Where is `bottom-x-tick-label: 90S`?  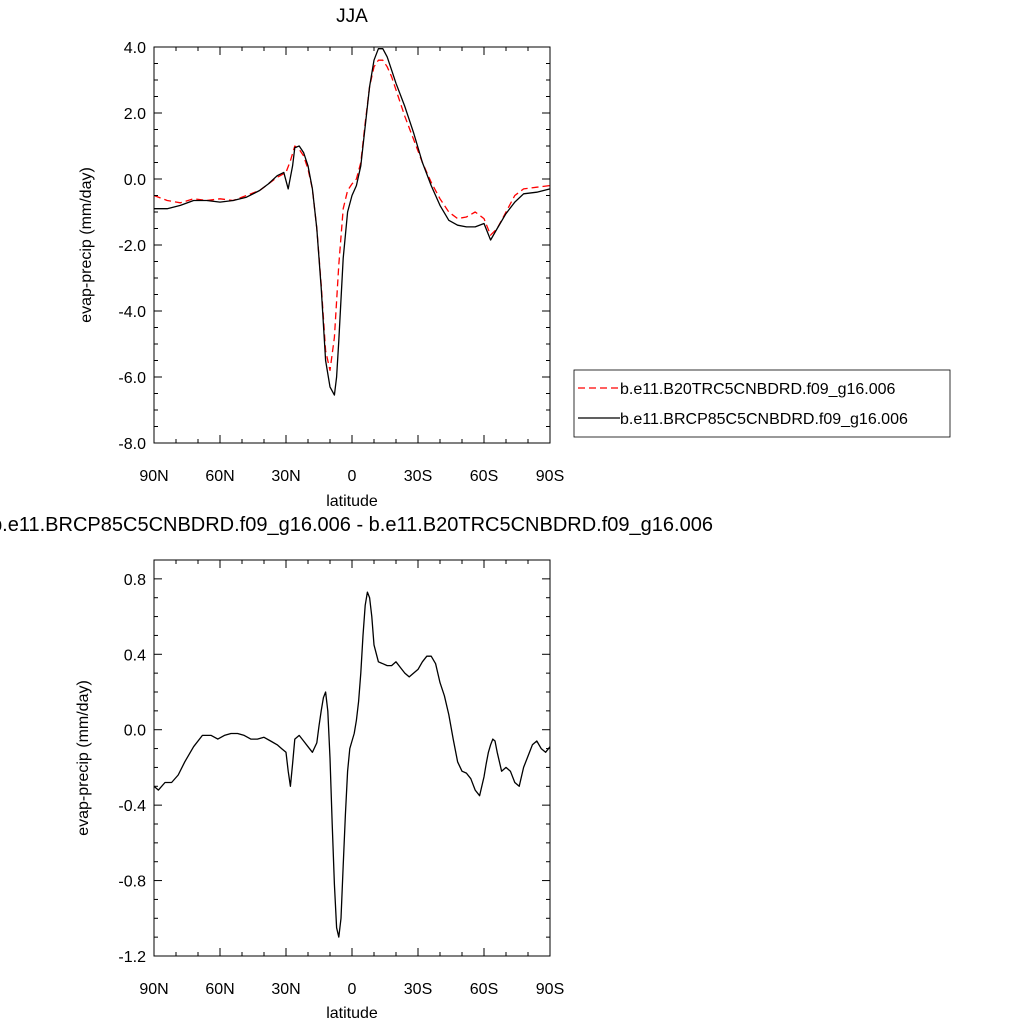
bottom-x-tick-label: 90S is located at coordinates (550, 989).